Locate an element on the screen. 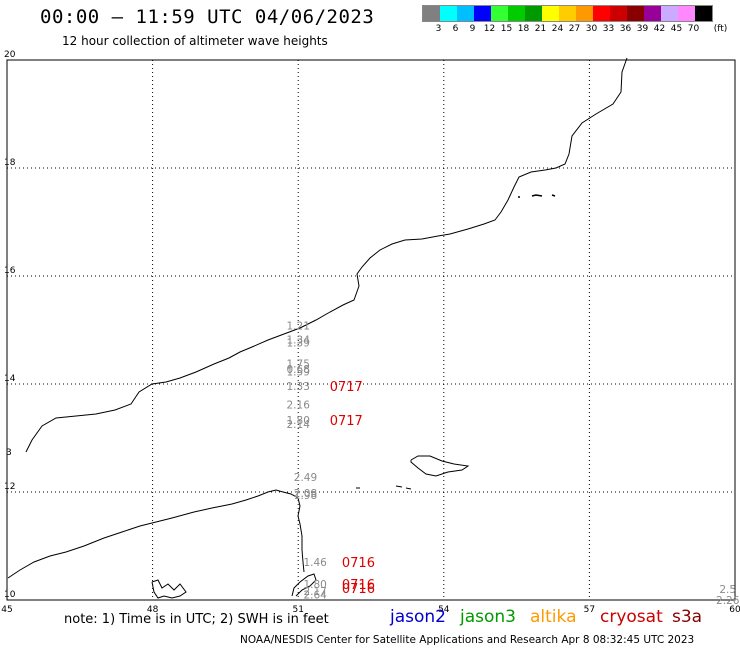 The image size is (740, 650). legend-labels: (ft) 3 6 9 12 15 18 21 24 27 30 33 36 39 42 45 70 is located at coordinates (575, 30).